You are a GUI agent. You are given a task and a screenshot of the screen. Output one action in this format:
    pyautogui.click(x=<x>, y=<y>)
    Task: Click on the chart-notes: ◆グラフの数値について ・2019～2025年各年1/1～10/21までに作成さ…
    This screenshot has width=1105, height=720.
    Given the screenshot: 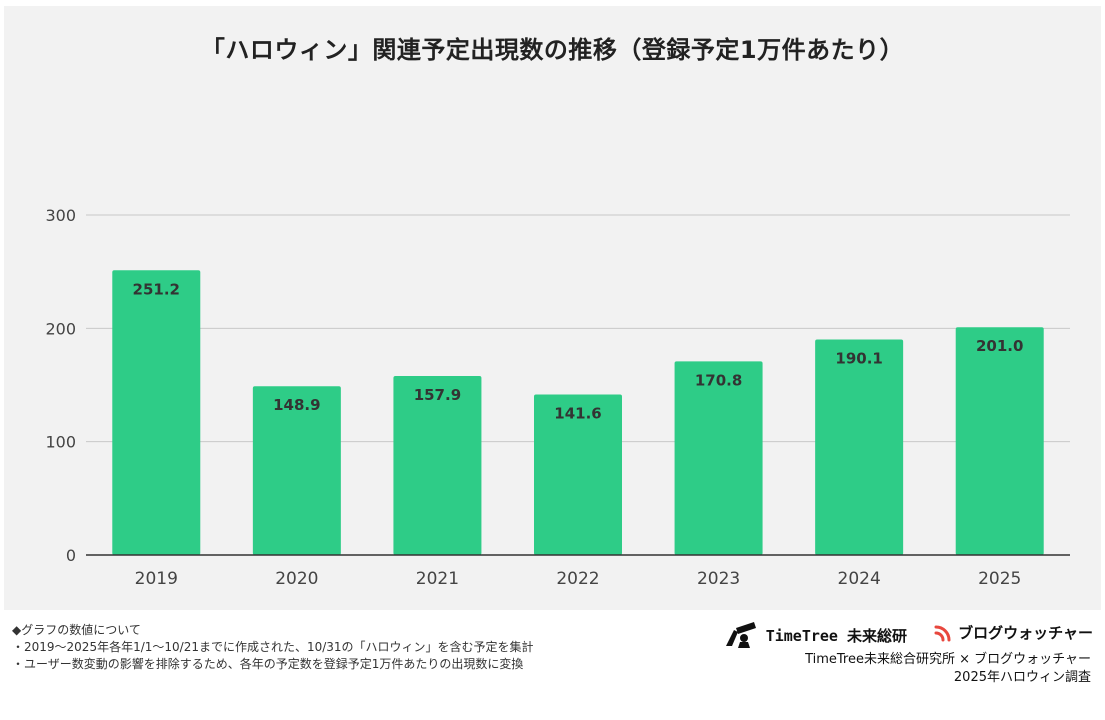 What is the action you would take?
    pyautogui.click(x=273, y=647)
    